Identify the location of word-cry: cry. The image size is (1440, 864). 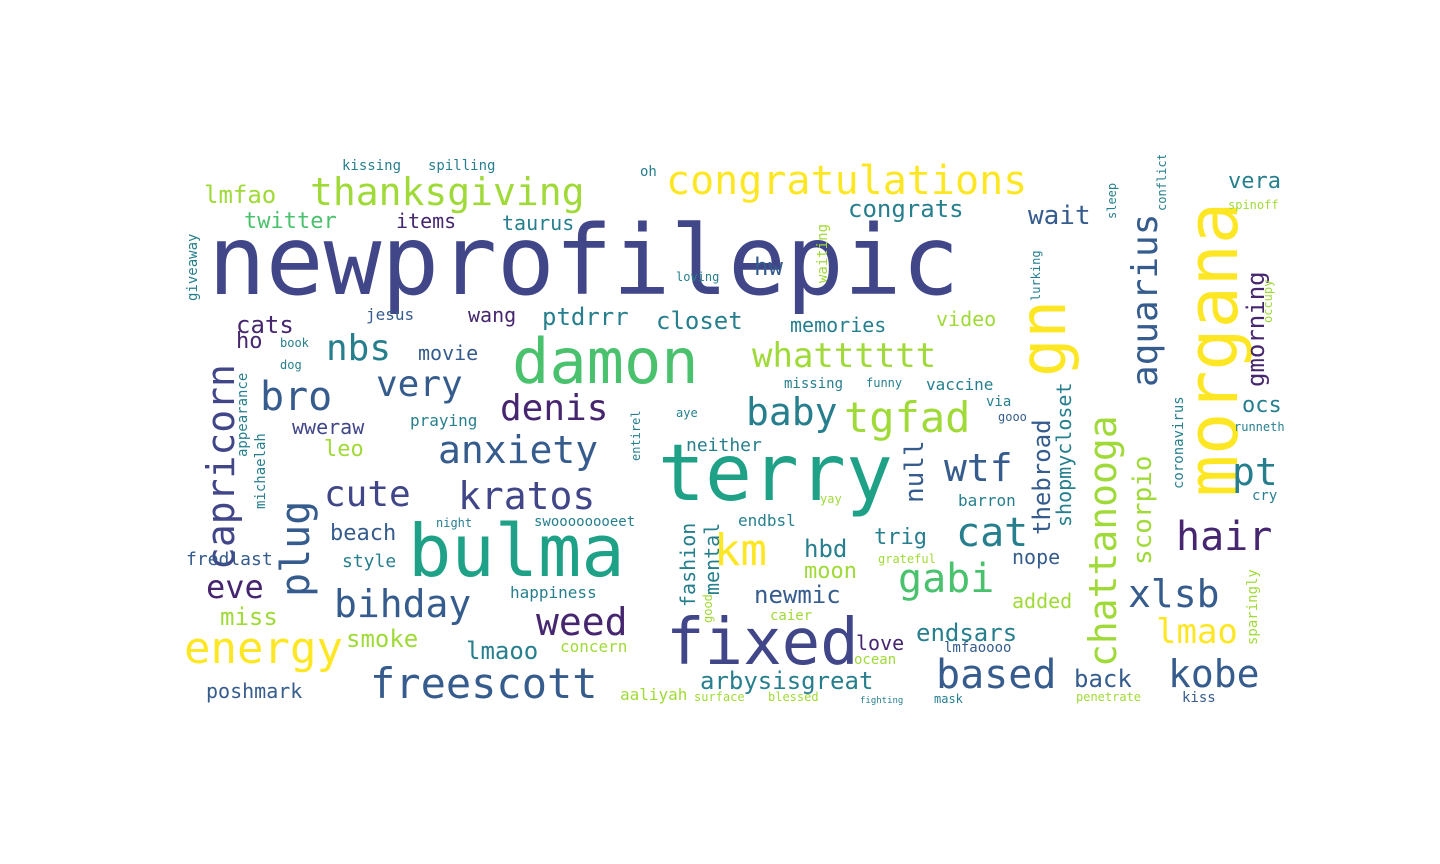
(1265, 496).